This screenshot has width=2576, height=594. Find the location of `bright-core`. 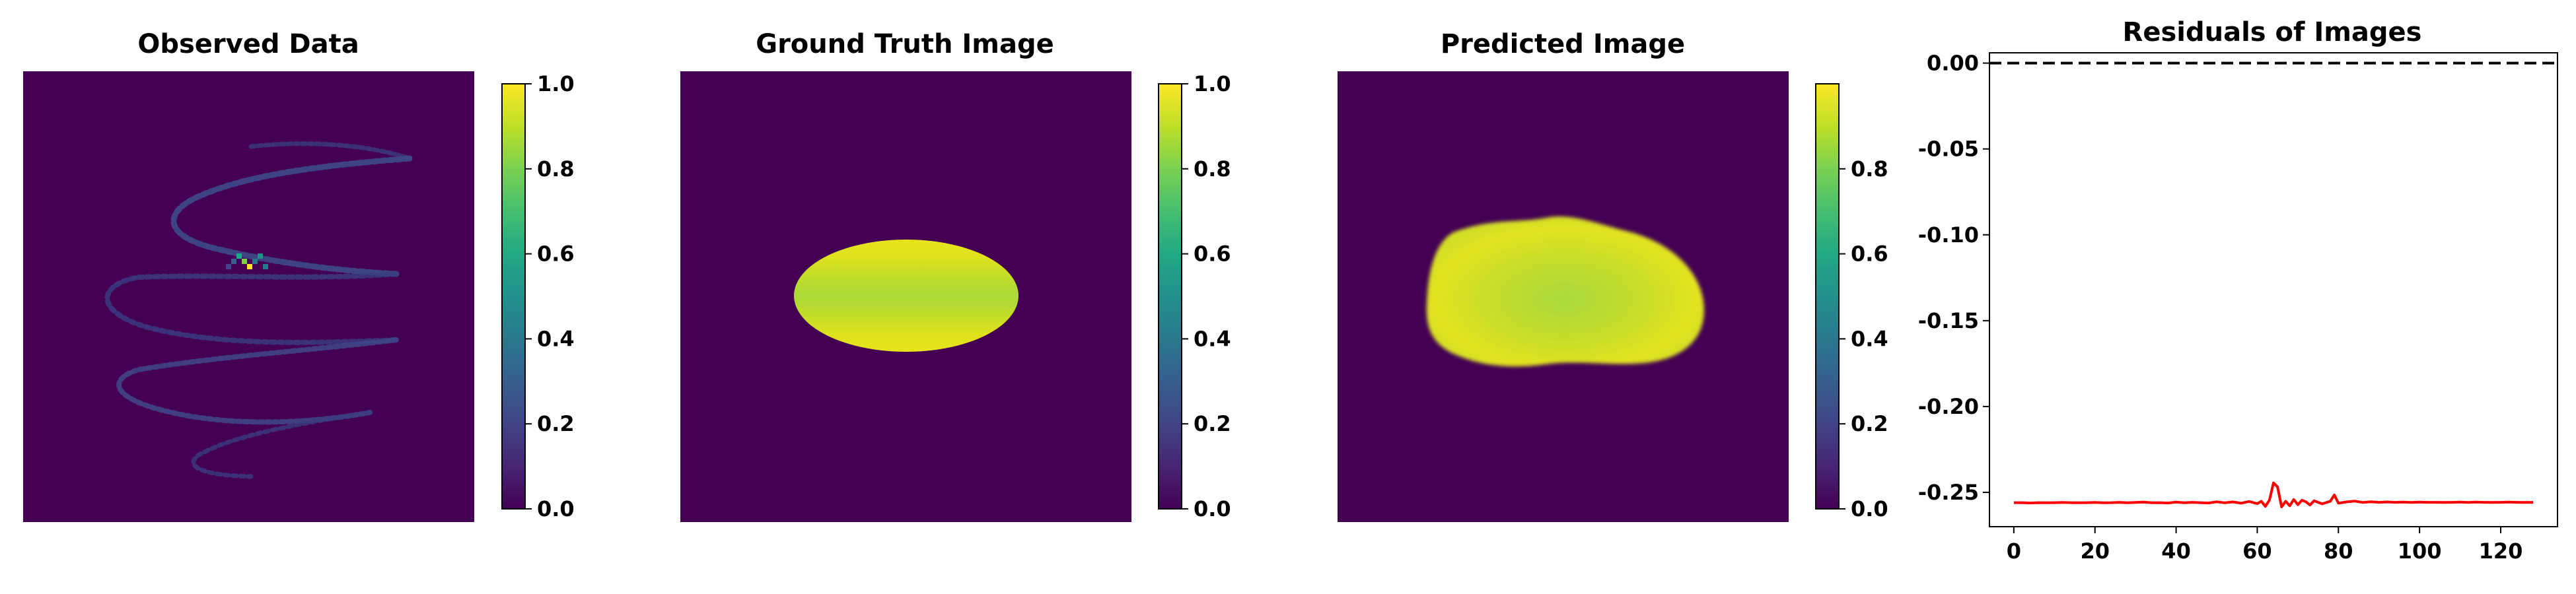

bright-core is located at coordinates (247, 261).